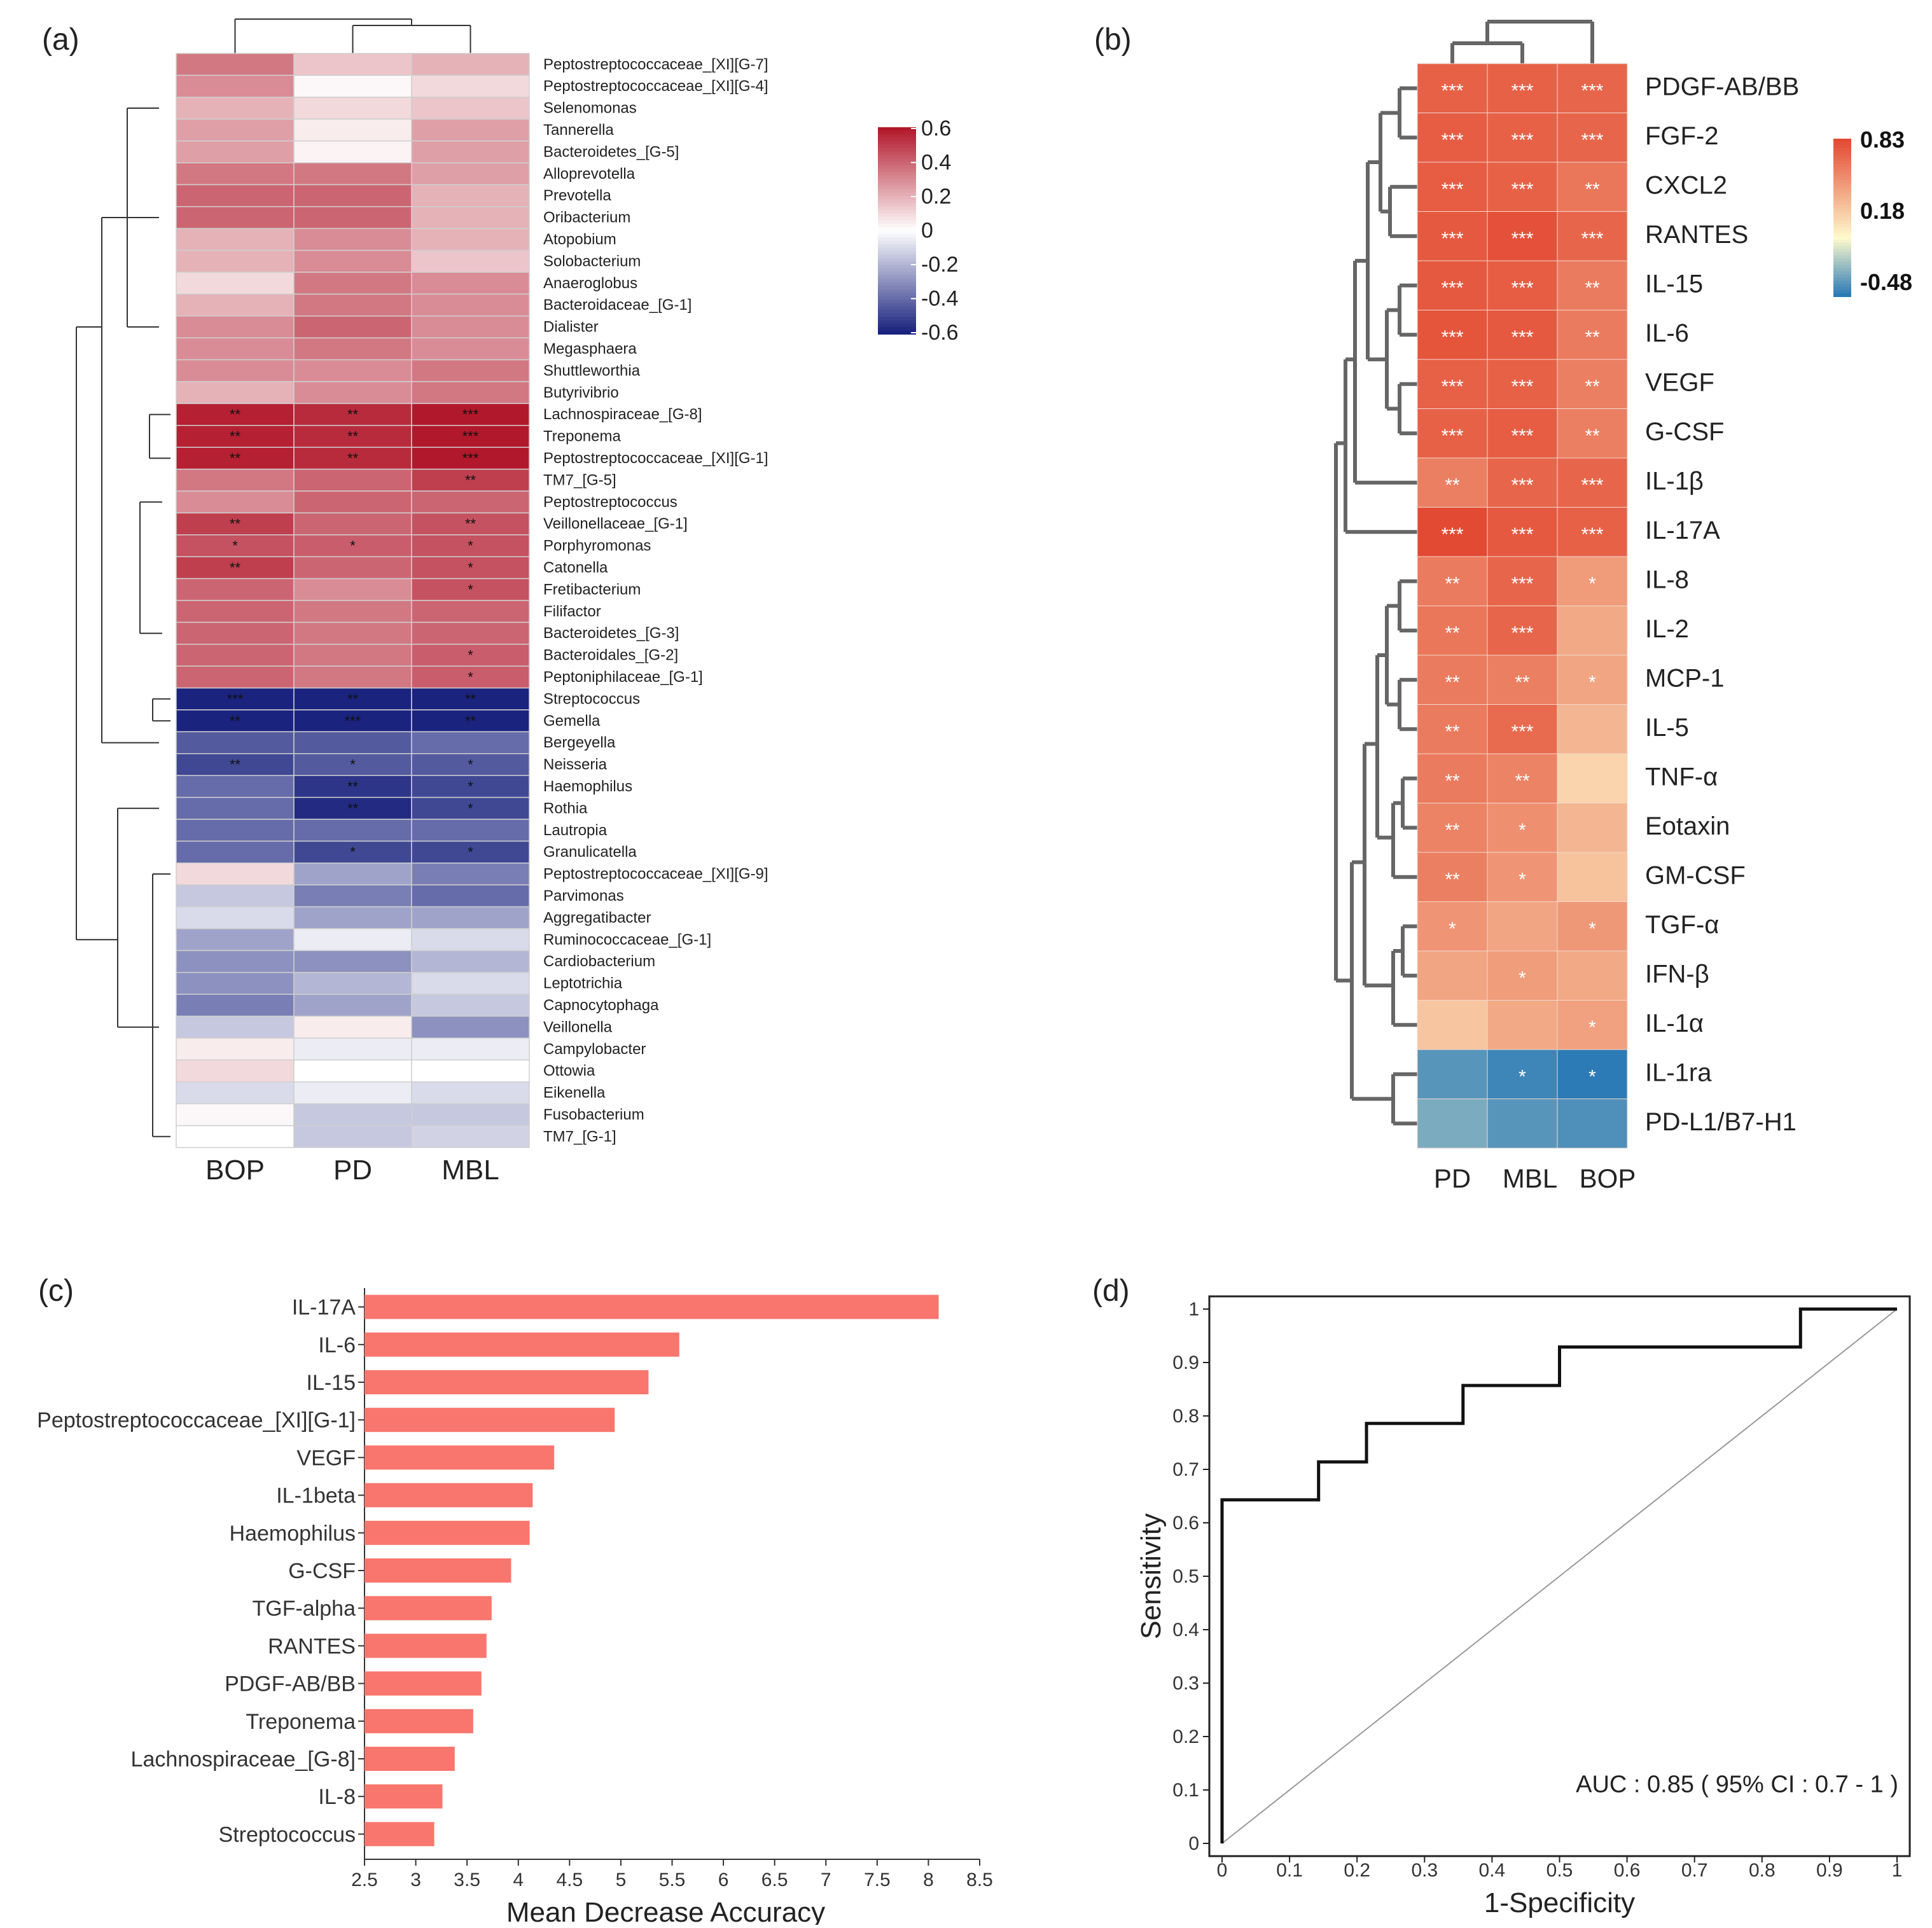  I want to click on row-label: Porphyromonas, so click(597, 546).